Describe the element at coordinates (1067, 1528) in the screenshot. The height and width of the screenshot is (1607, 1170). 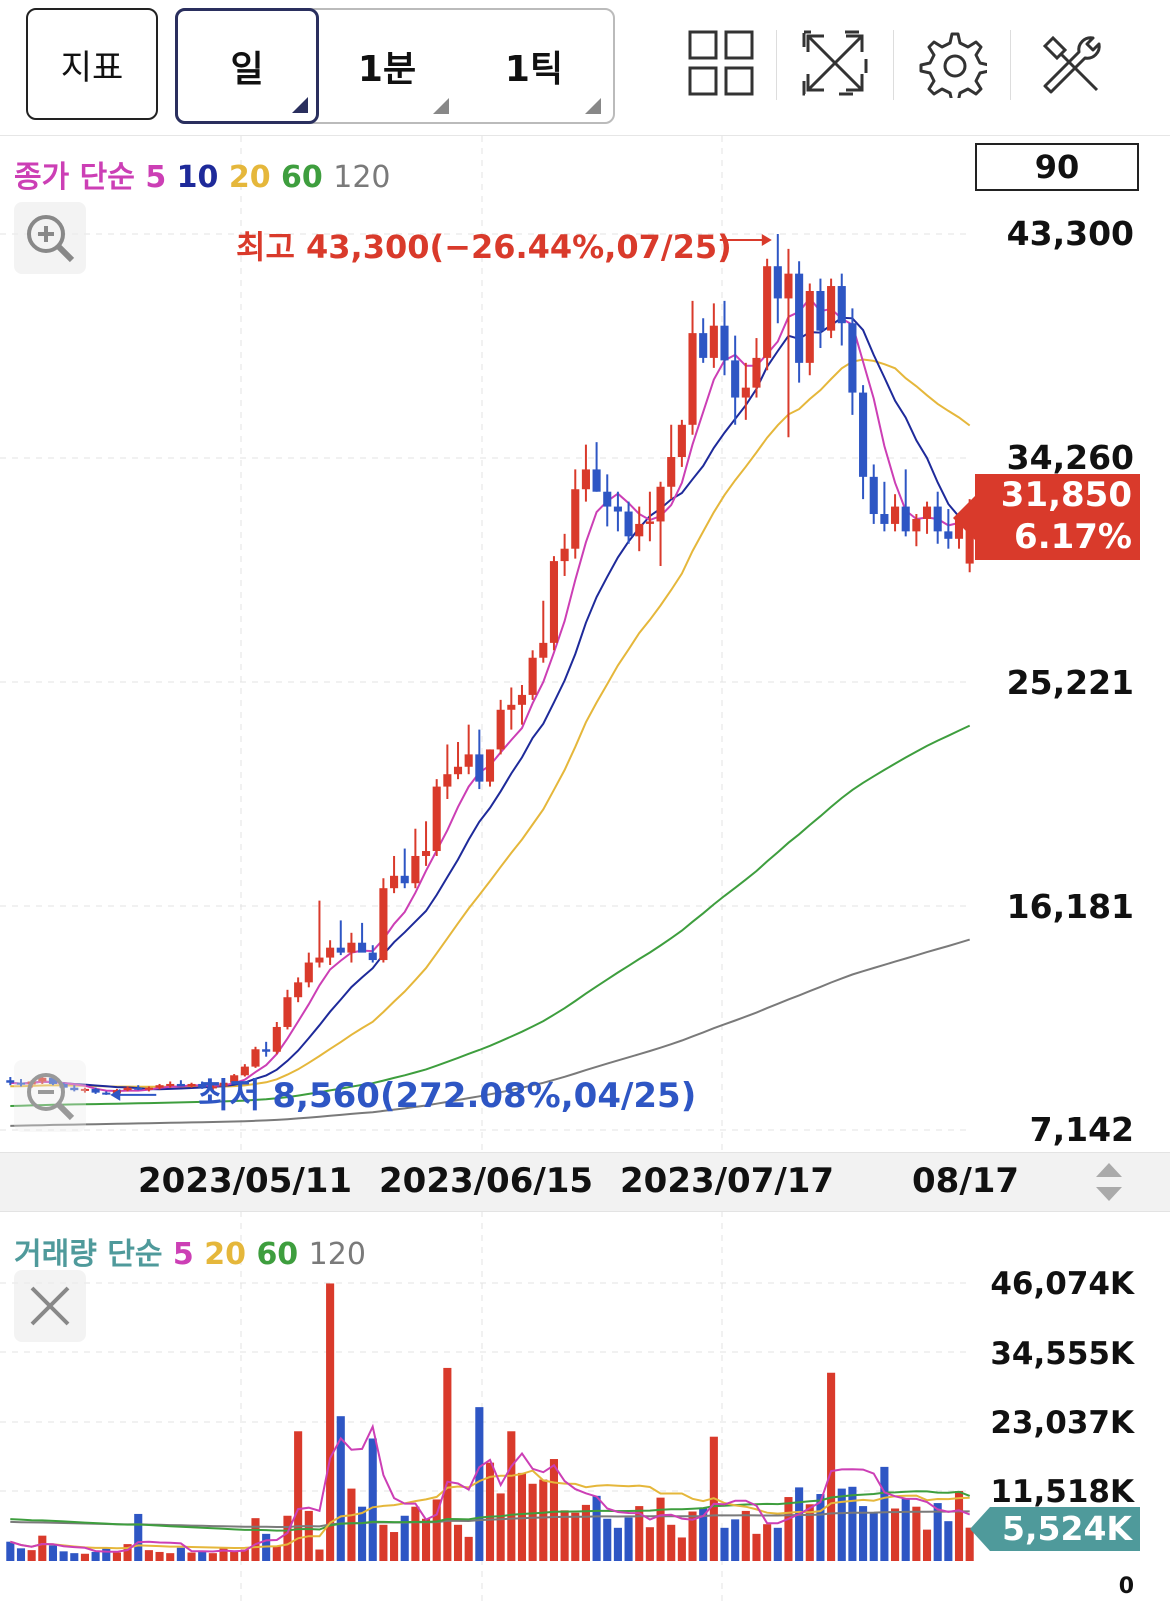
I see `current-volume: 5,524K` at that location.